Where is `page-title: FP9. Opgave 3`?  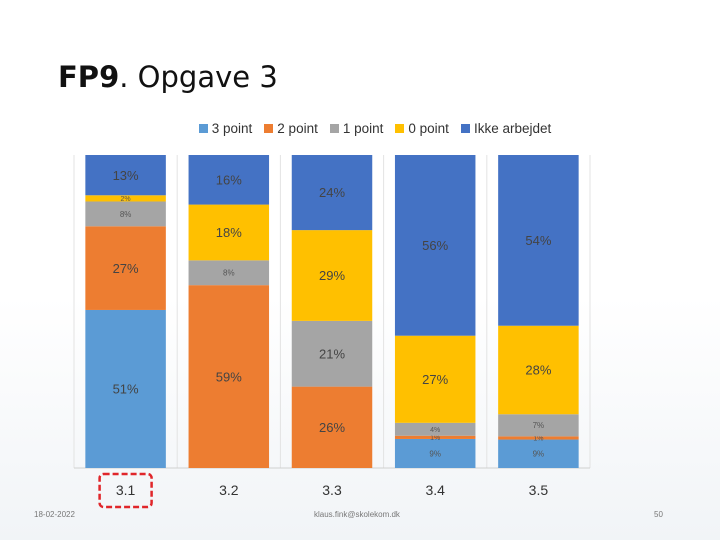
page-title: FP9. Opgave 3 is located at coordinates (168, 77).